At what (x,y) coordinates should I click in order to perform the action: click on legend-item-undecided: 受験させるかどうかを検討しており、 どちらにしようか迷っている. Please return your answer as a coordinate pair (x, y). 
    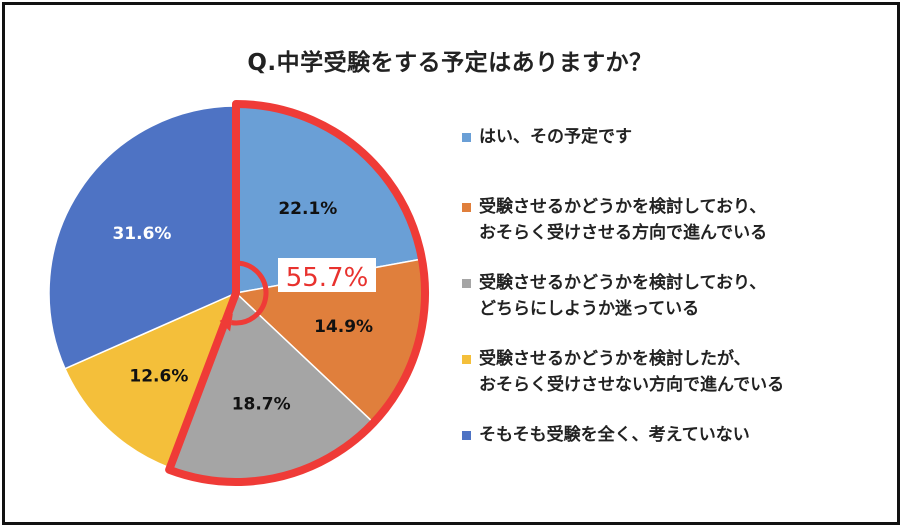
    Looking at the image, I should click on (614, 296).